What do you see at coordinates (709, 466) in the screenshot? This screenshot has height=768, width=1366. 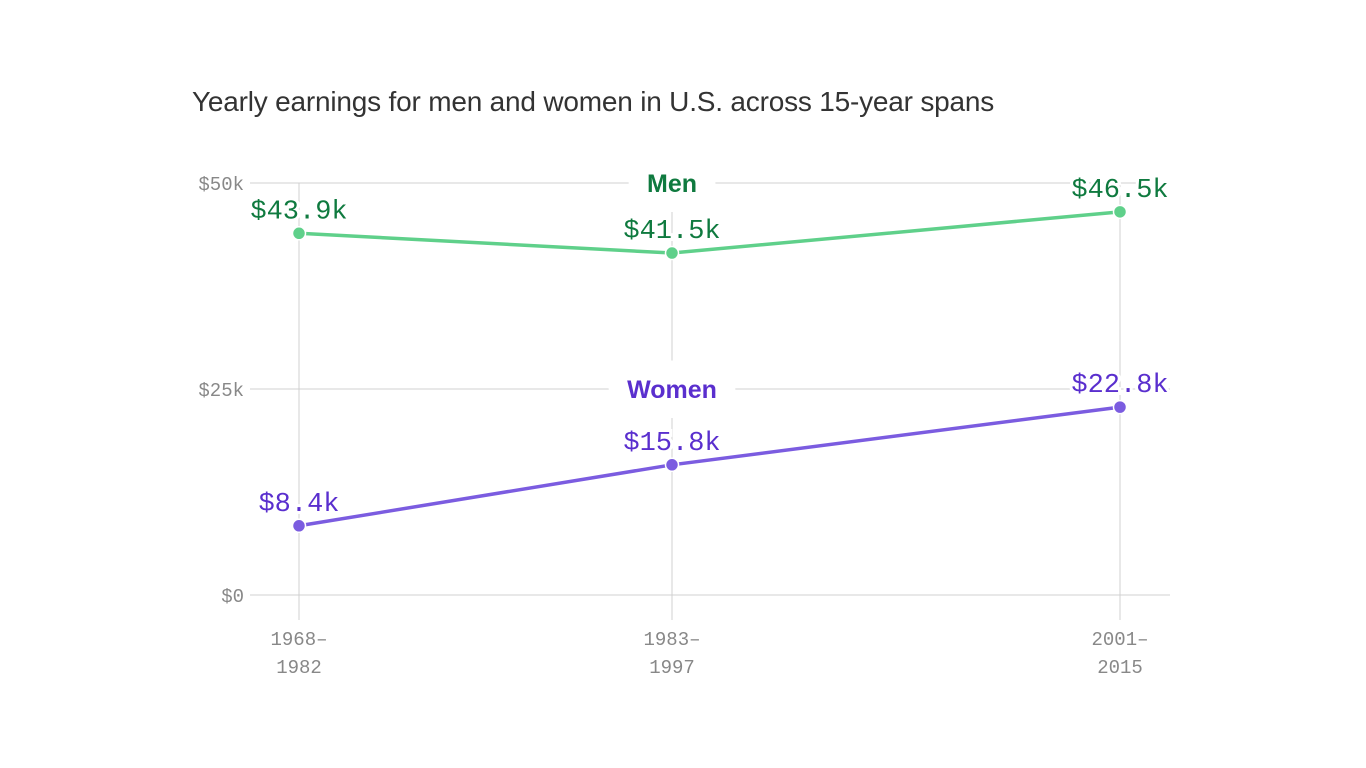 I see `series-line` at bounding box center [709, 466].